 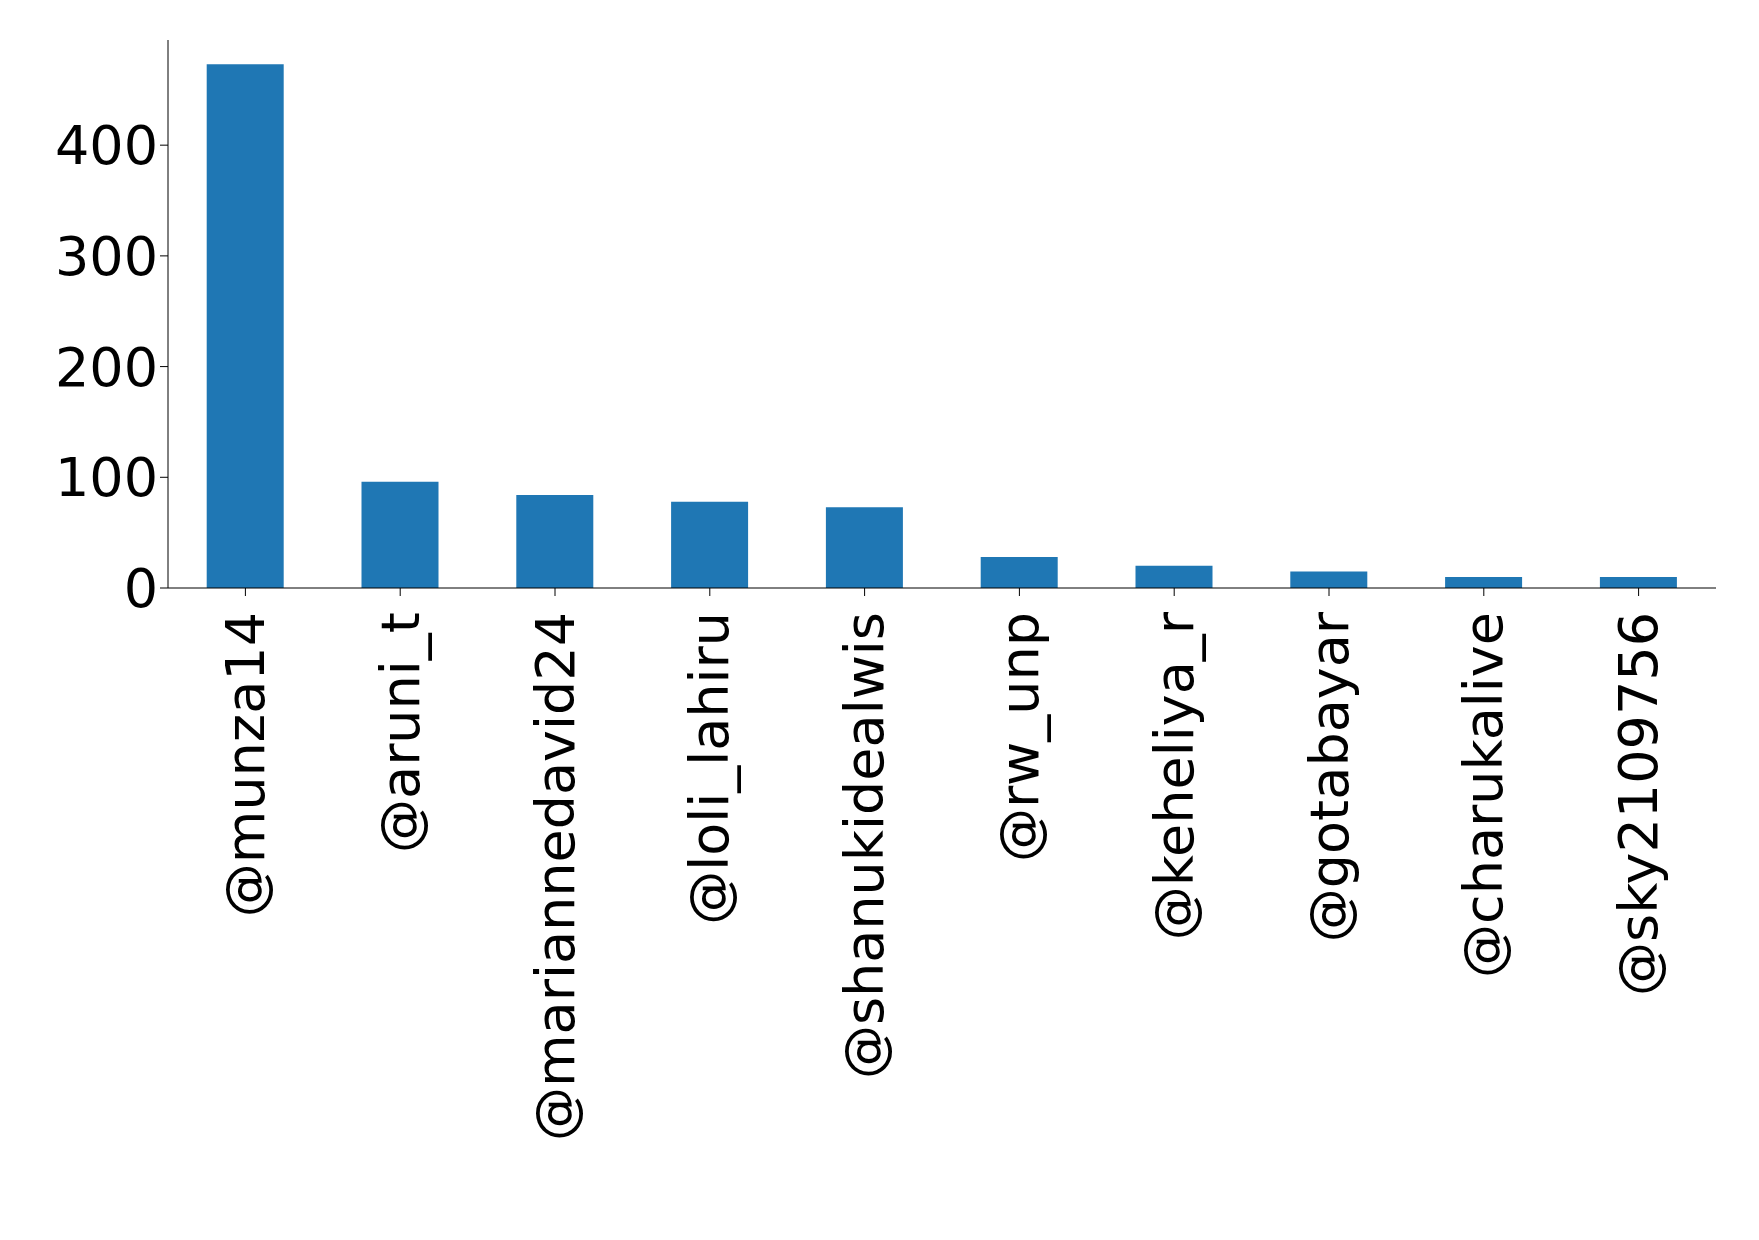 I want to click on x-tick-label: @shanukidealwis, so click(x=865, y=846).